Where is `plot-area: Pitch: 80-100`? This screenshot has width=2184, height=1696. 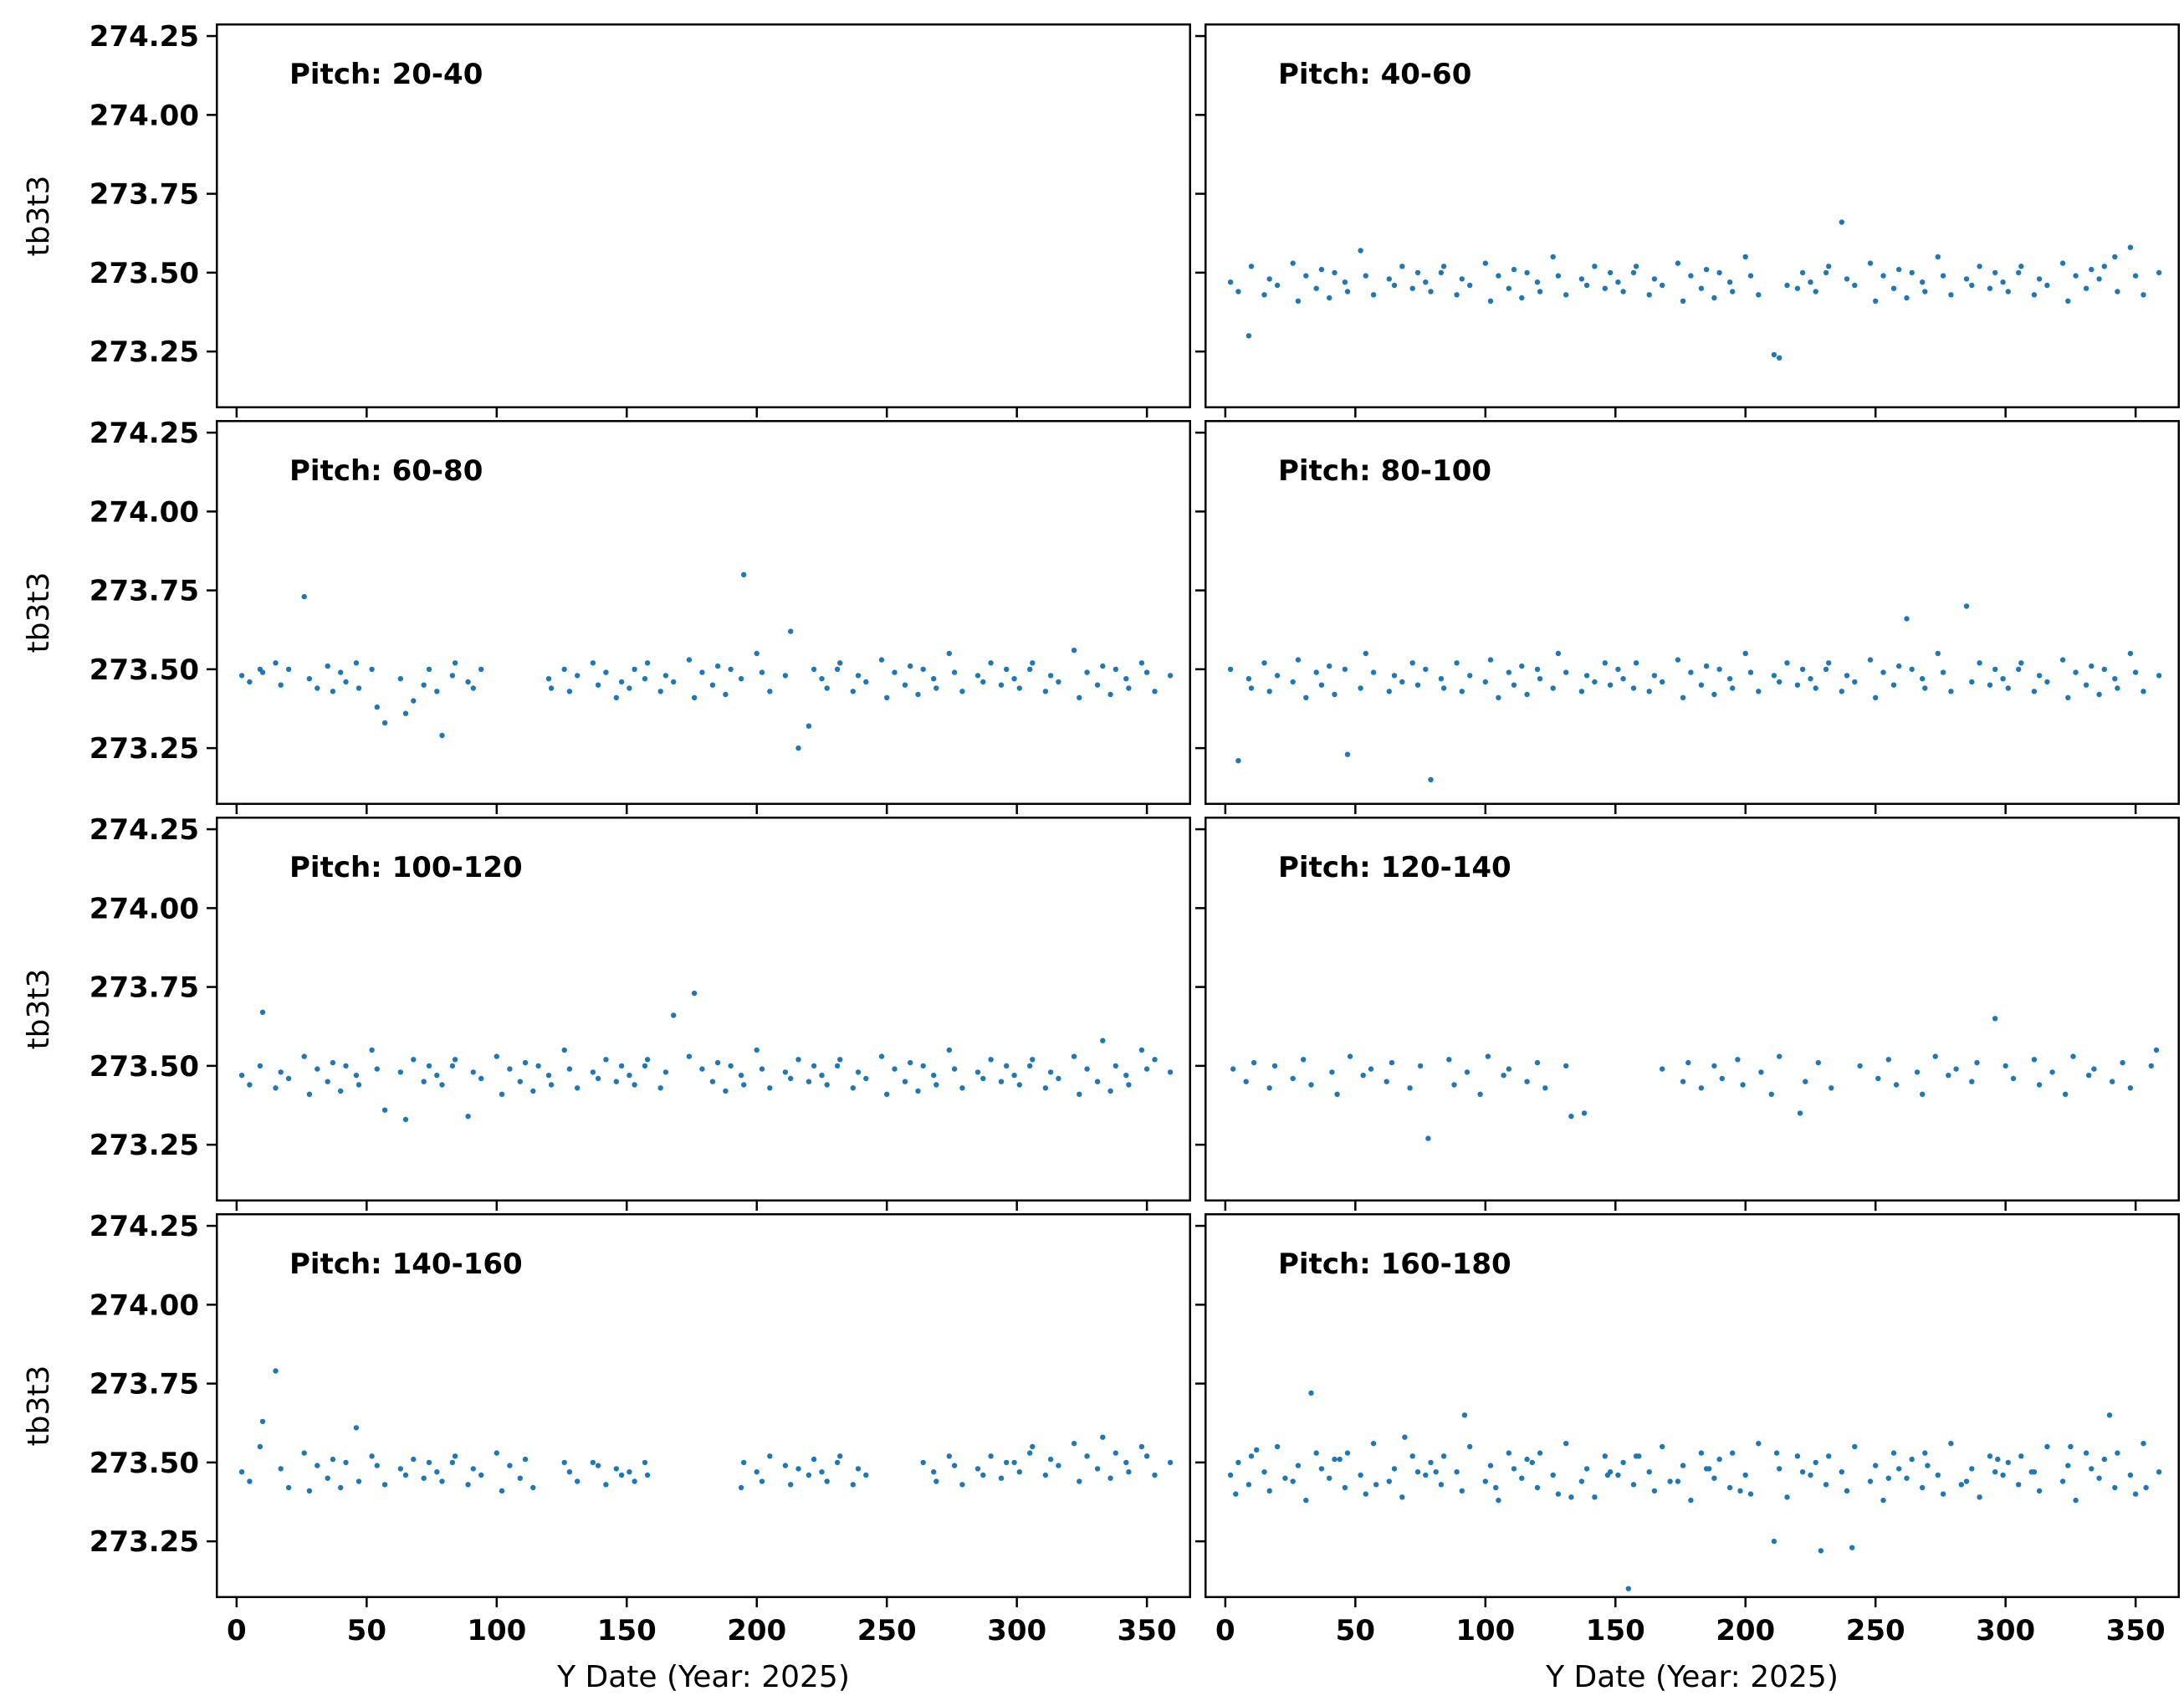 plot-area: Pitch: 80-100 is located at coordinates (1687, 617).